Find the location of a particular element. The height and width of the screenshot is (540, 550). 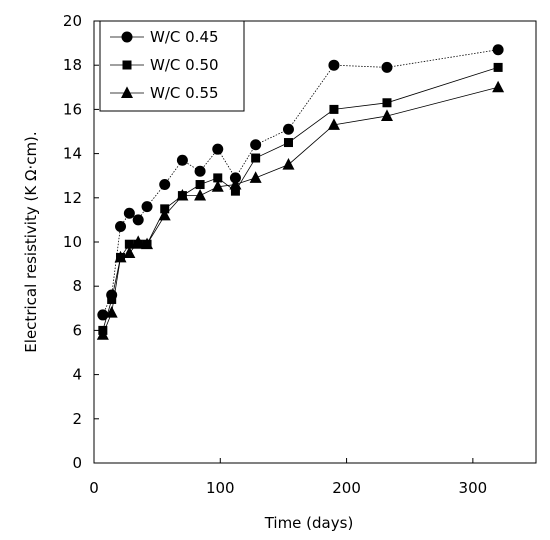

x-tick-label: 300 is located at coordinates (473, 488).